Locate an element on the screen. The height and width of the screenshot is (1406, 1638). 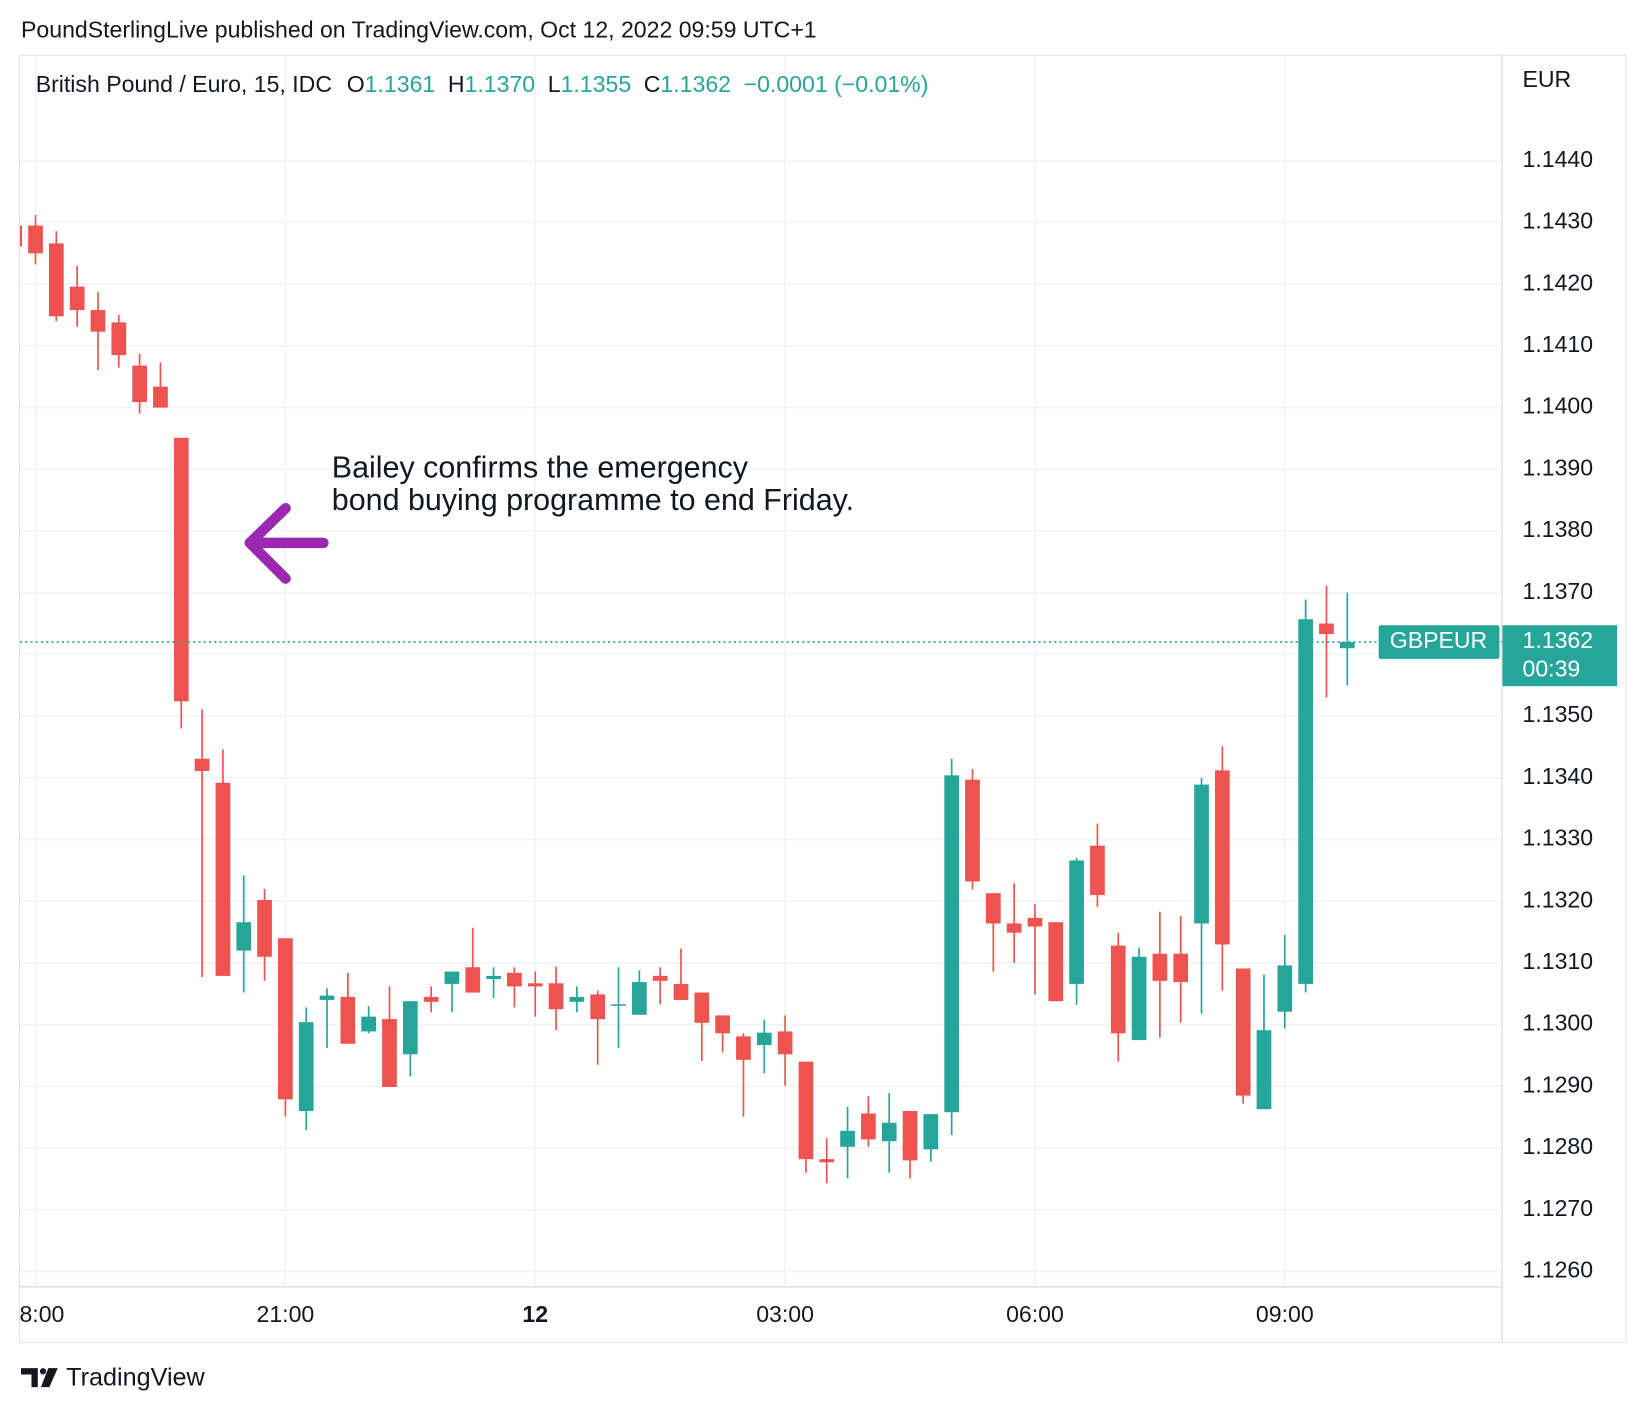
y-tick-label: 1.1350 is located at coordinates (1558, 714).